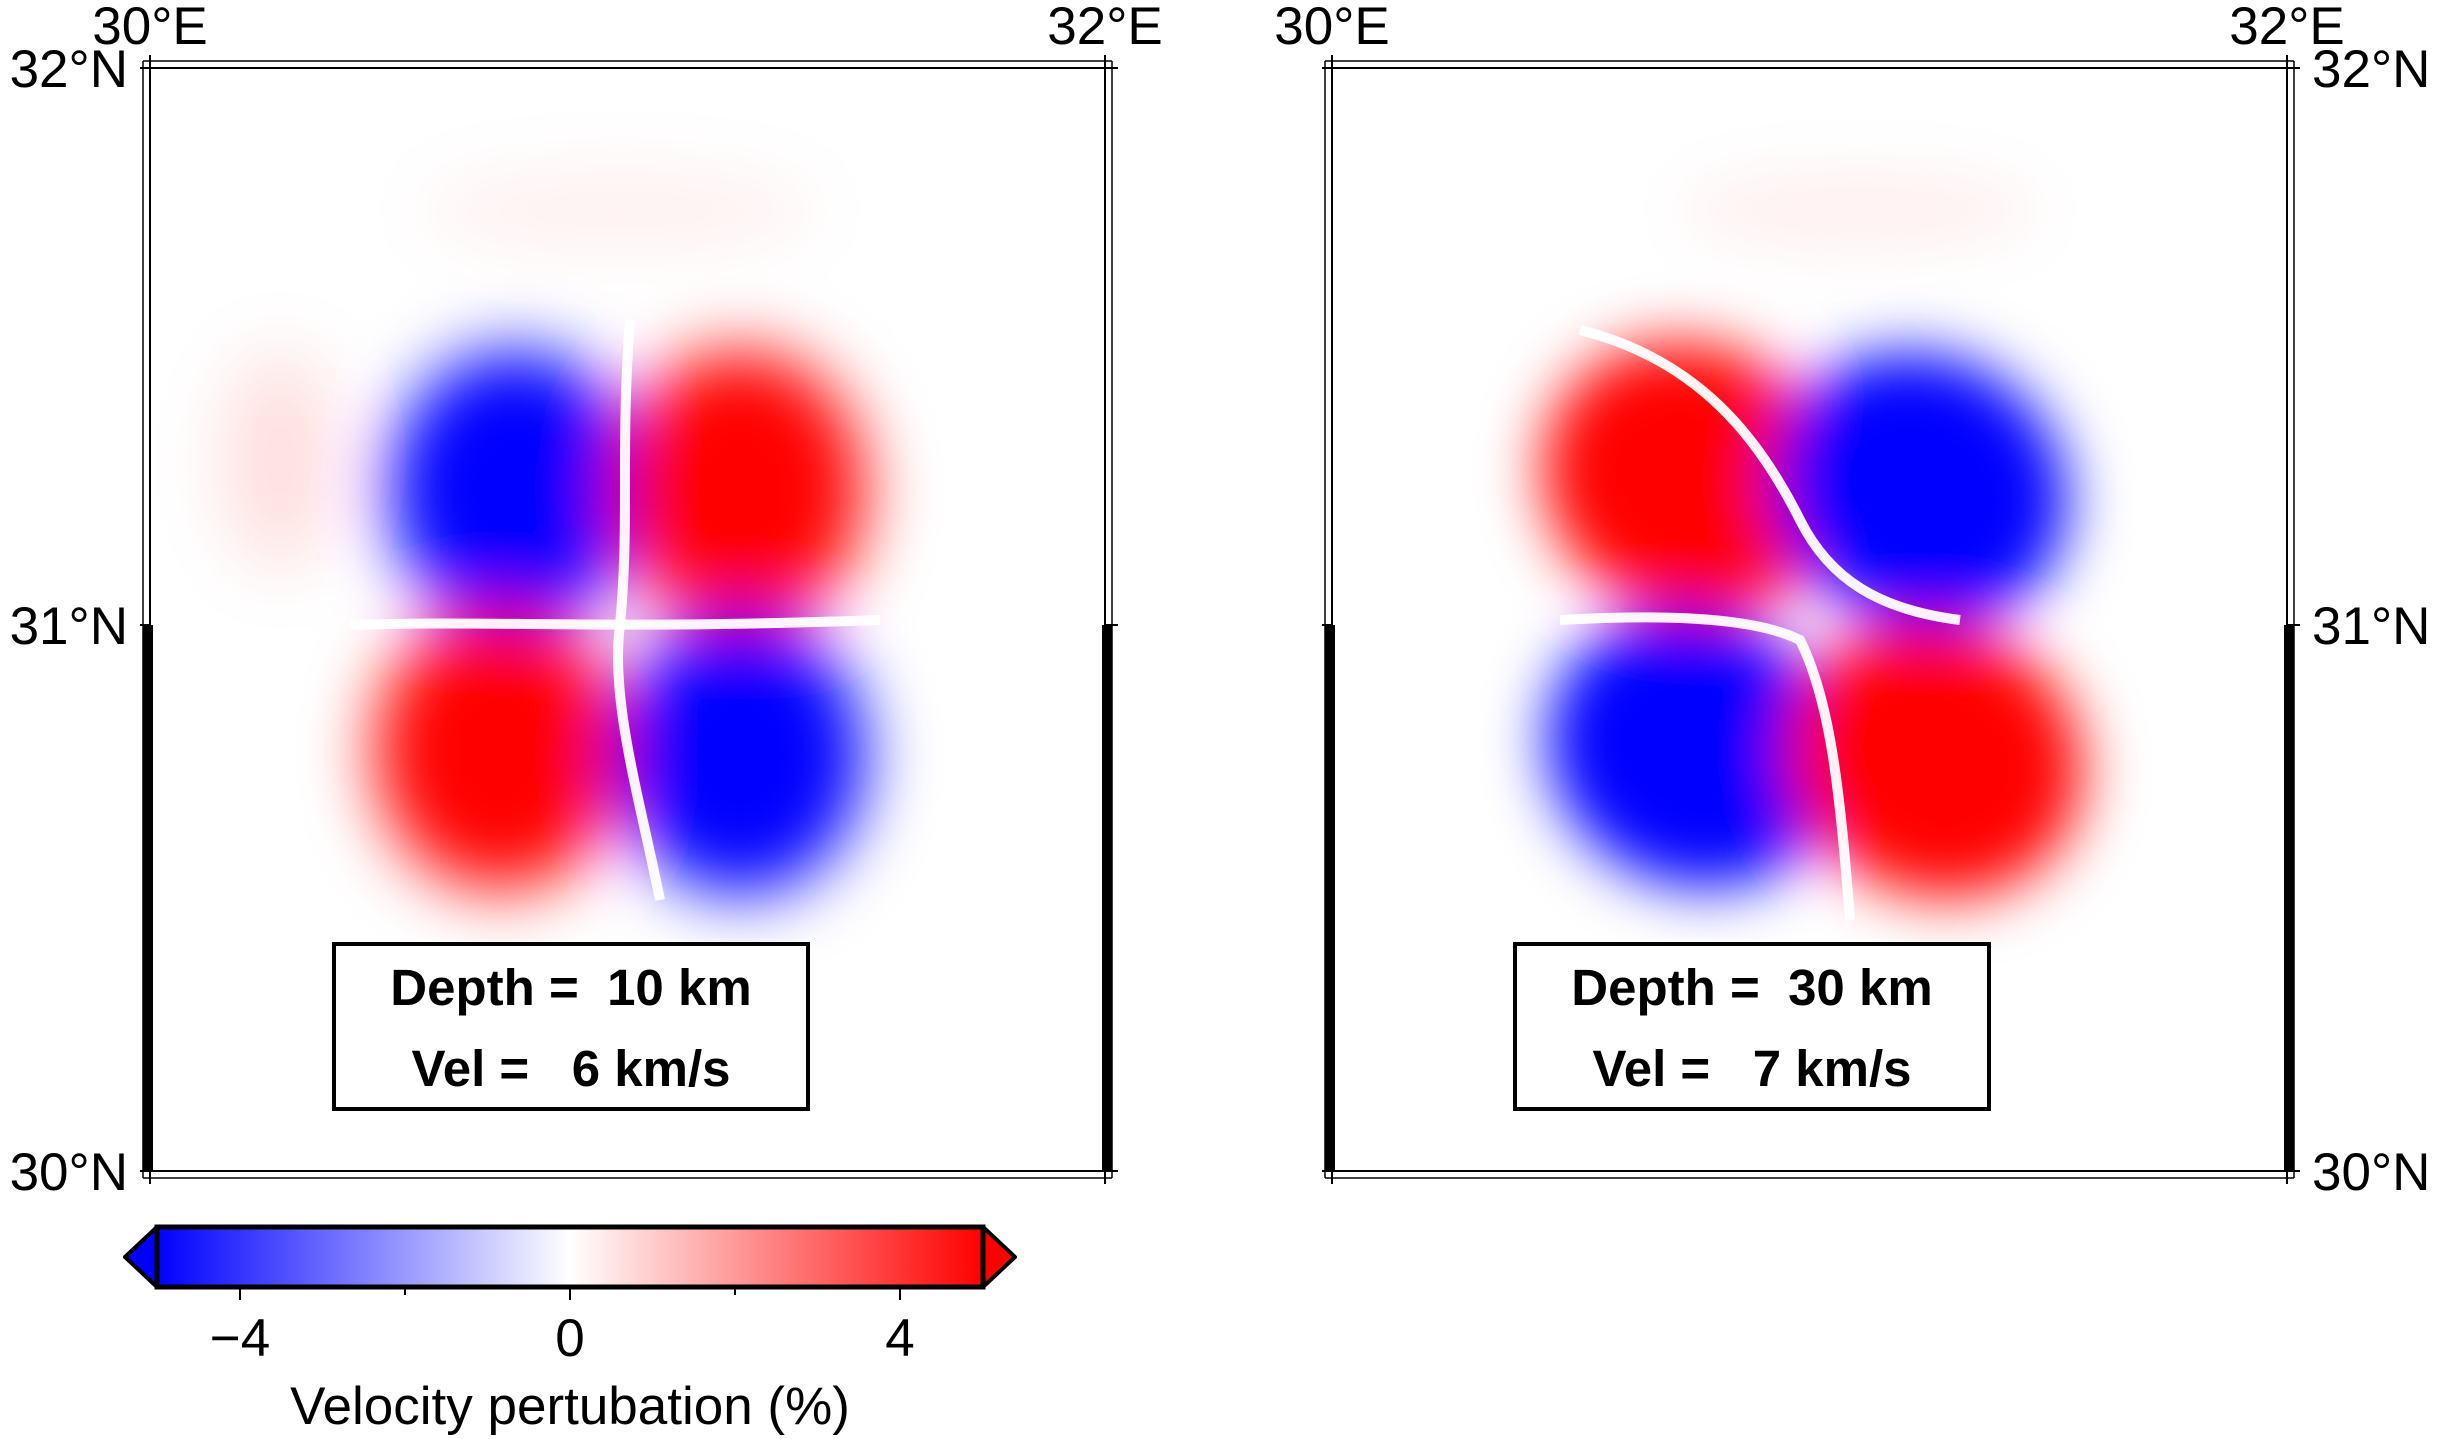  I want to click on colorbar: −4 0 4 Velocity pertubation (%), so click(570, 1330).